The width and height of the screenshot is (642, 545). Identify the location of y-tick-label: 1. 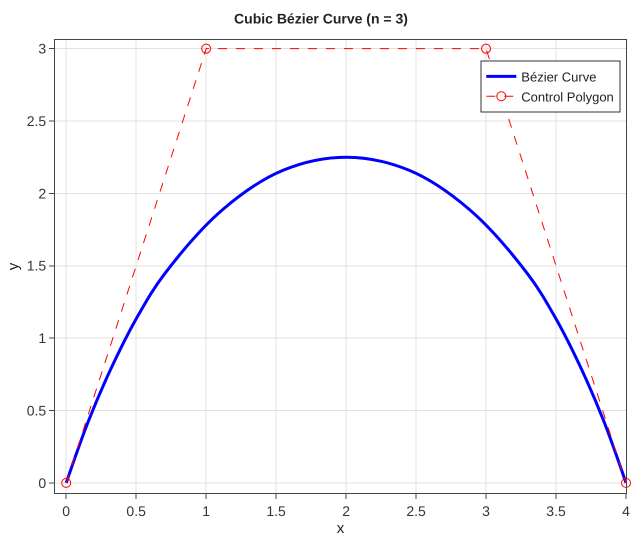
(42, 338).